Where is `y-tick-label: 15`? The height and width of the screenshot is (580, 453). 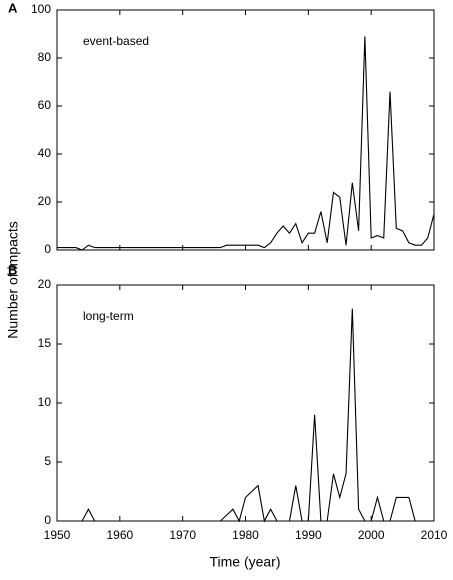 y-tick-label: 15 is located at coordinates (45, 343).